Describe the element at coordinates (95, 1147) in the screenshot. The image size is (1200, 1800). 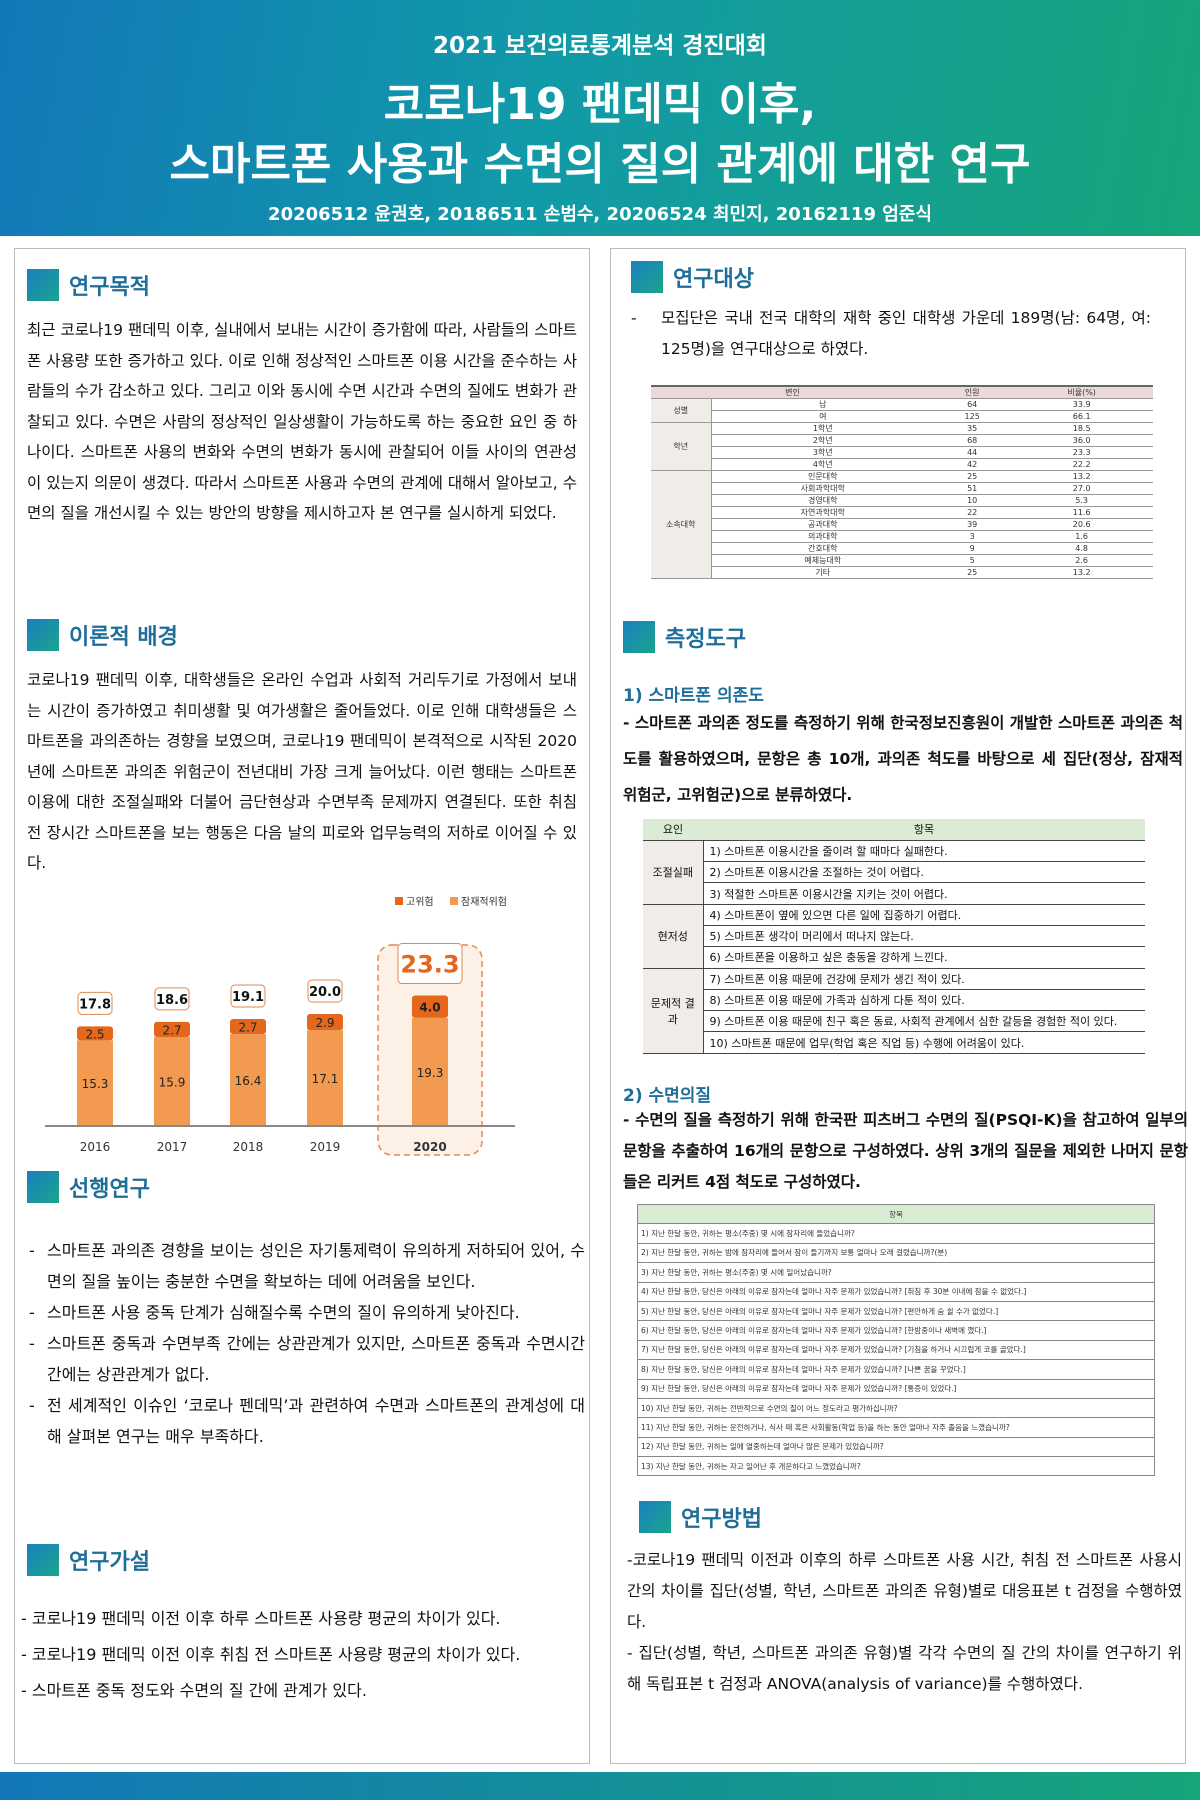
I see `x-tick-label: 2016` at that location.